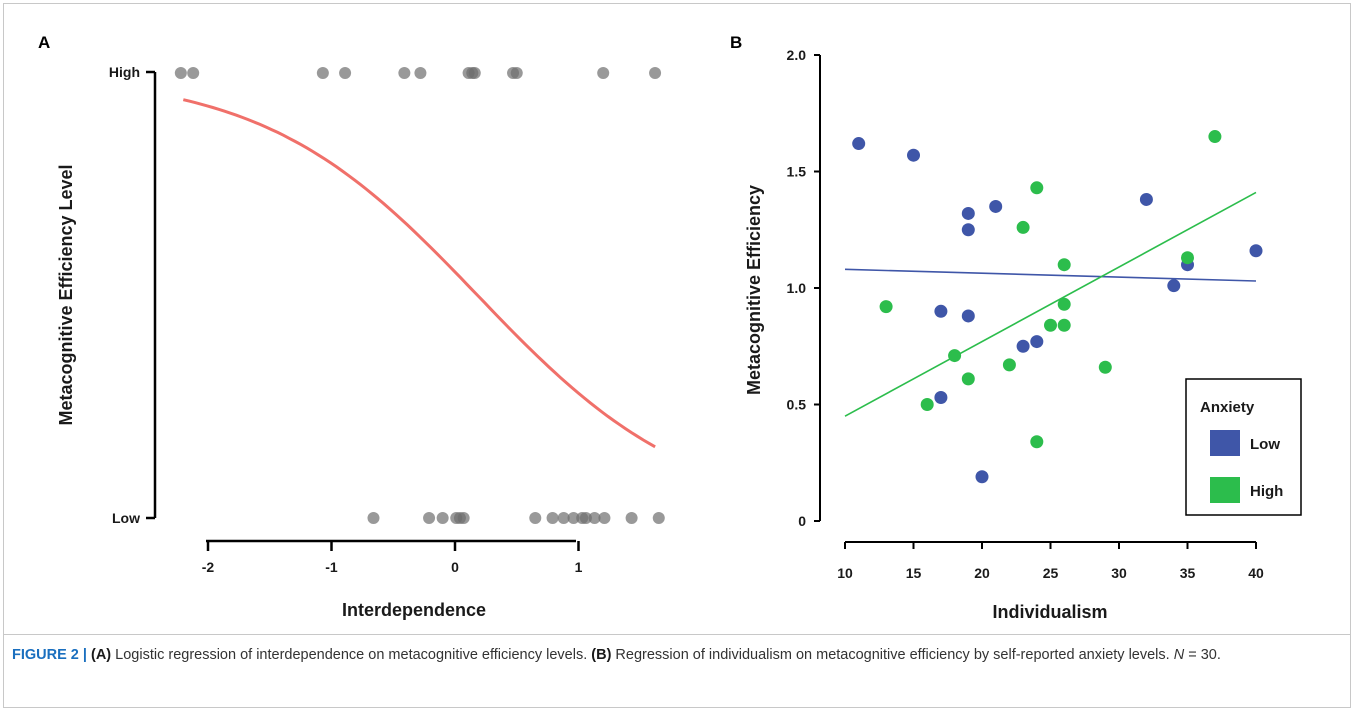 The width and height of the screenshot is (1357, 713). What do you see at coordinates (677, 634) in the screenshot?
I see `caption-divider` at bounding box center [677, 634].